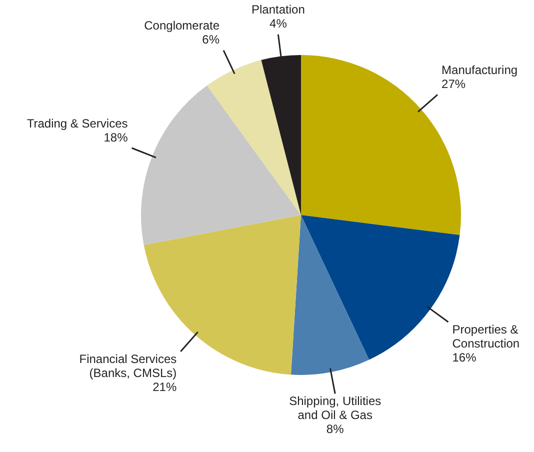 The image size is (534, 452). What do you see at coordinates (464, 357) in the screenshot?
I see `data-label: 16%` at bounding box center [464, 357].